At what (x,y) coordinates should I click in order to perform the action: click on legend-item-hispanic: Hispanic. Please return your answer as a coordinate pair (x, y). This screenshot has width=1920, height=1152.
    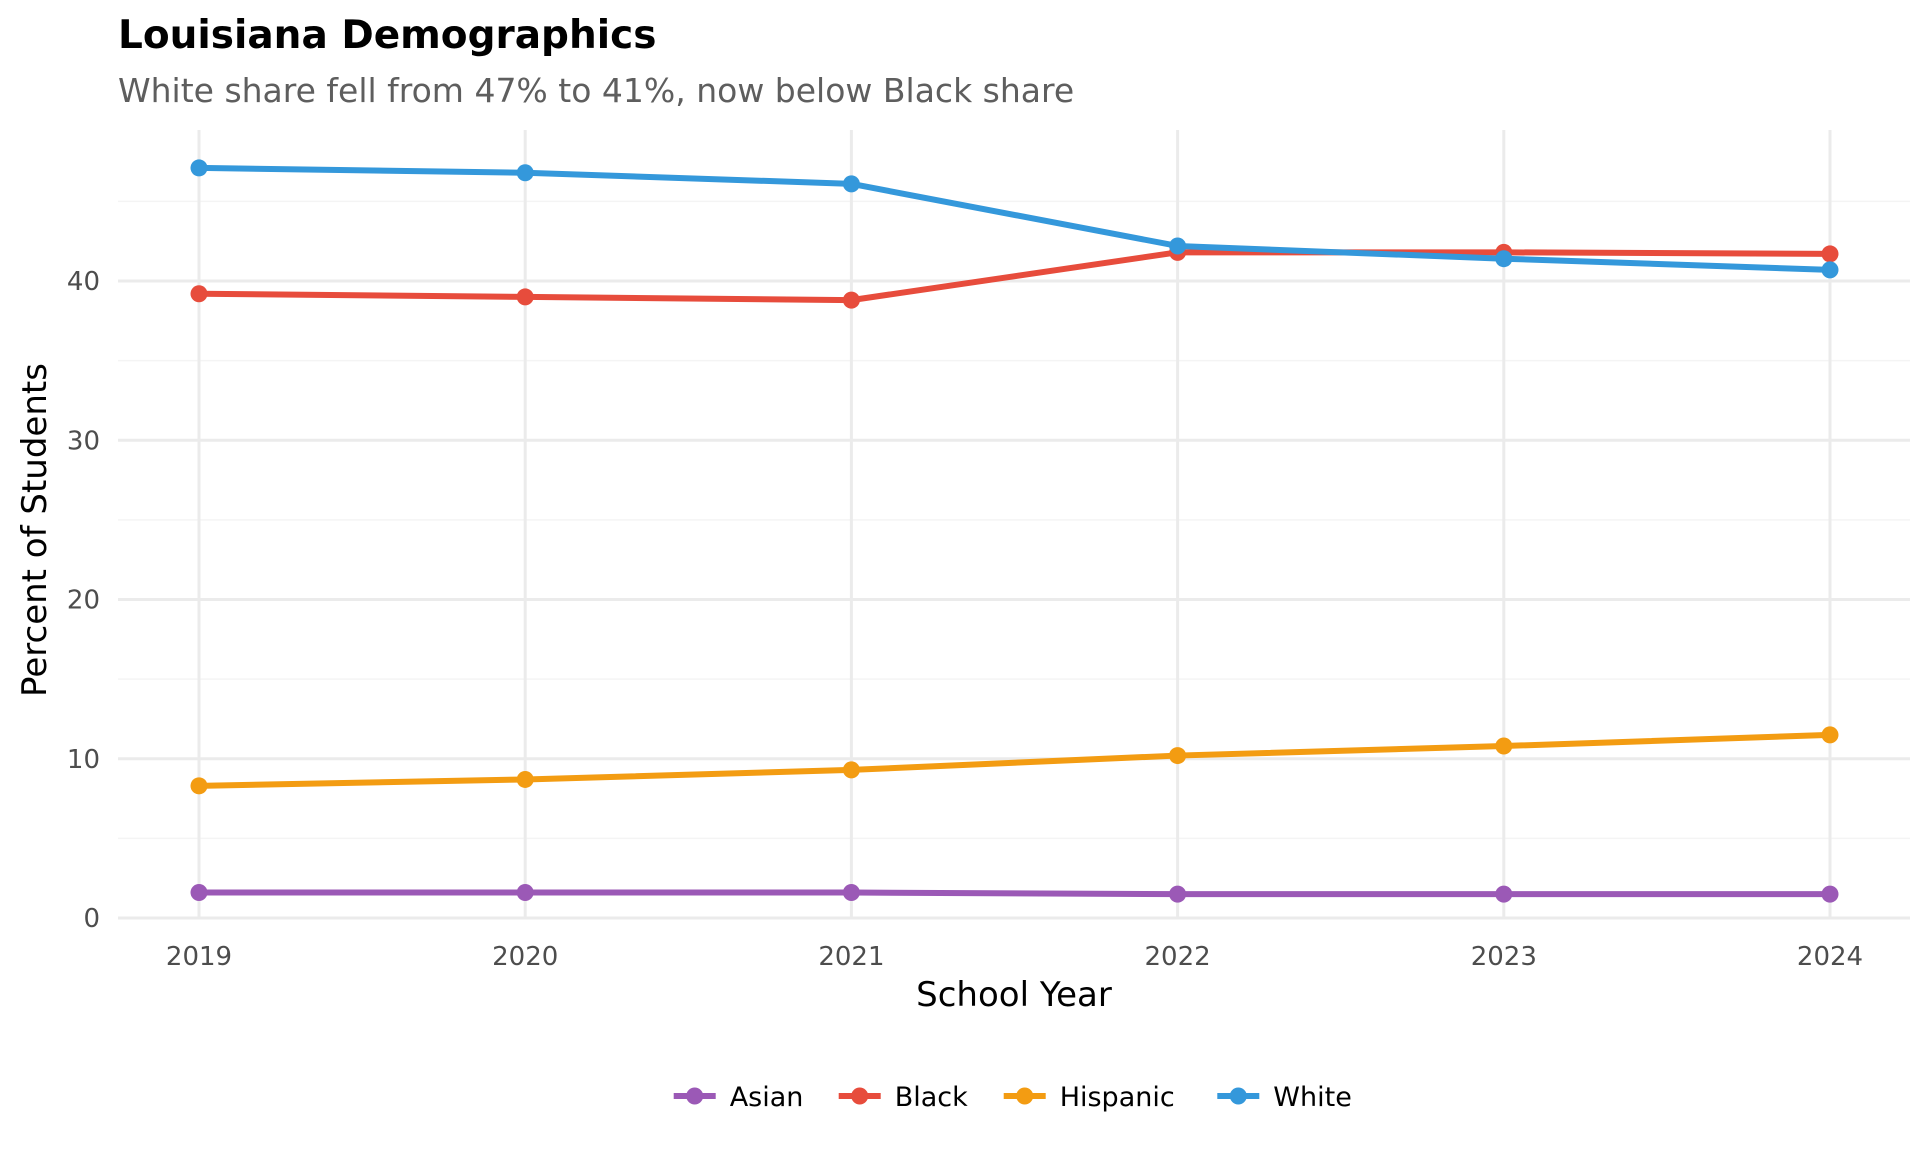
    Looking at the image, I should click on (1089, 1097).